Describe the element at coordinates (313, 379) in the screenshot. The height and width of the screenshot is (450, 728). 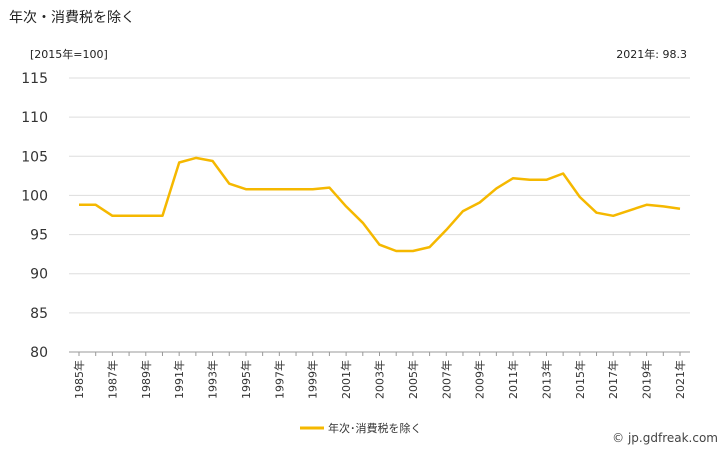
I see `x-tick-label: 1999年` at that location.